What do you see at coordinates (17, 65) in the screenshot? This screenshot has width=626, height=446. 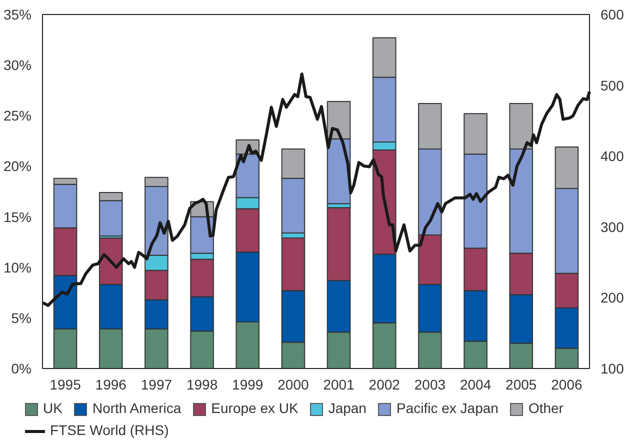 I see `y-tick-label: 30%` at bounding box center [17, 65].